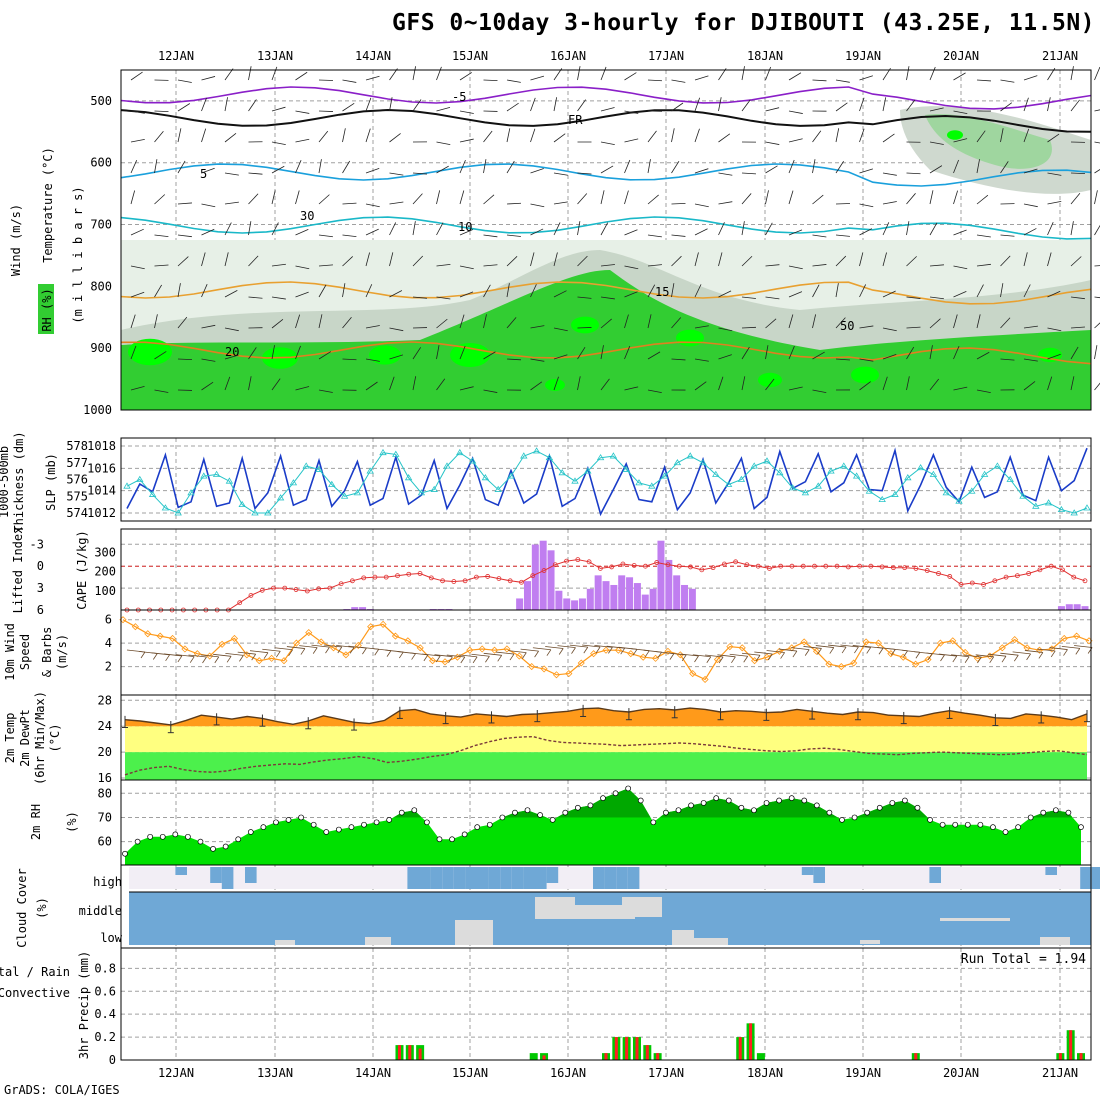 This screenshot has height=1100, width=1100. I want to click on thickness-tick-label: 574, so click(77, 513).